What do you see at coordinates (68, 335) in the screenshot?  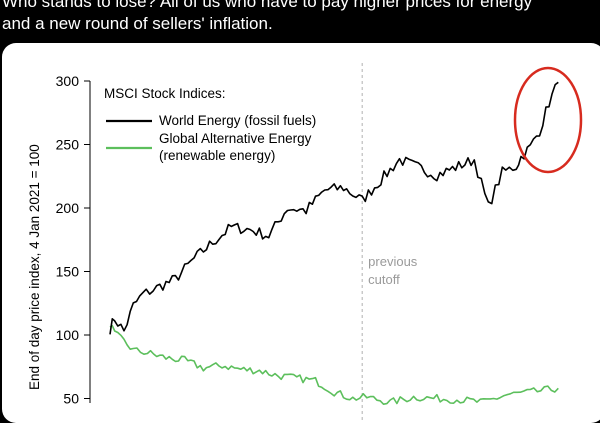 I see `y-tick-label: 100` at bounding box center [68, 335].